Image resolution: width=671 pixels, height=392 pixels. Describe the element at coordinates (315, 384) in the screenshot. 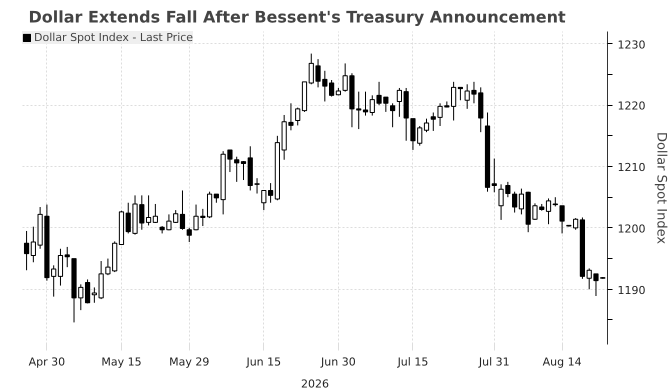

I see `text: 2026` at that location.